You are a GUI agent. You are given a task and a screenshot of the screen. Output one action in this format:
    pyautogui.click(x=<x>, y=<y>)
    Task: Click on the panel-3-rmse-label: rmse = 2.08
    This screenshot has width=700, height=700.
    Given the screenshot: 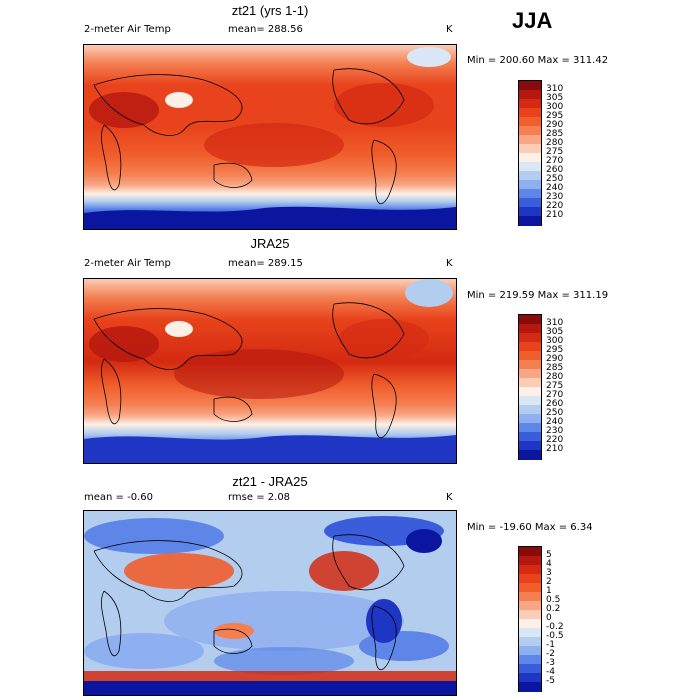 What is the action you would take?
    pyautogui.click(x=259, y=497)
    